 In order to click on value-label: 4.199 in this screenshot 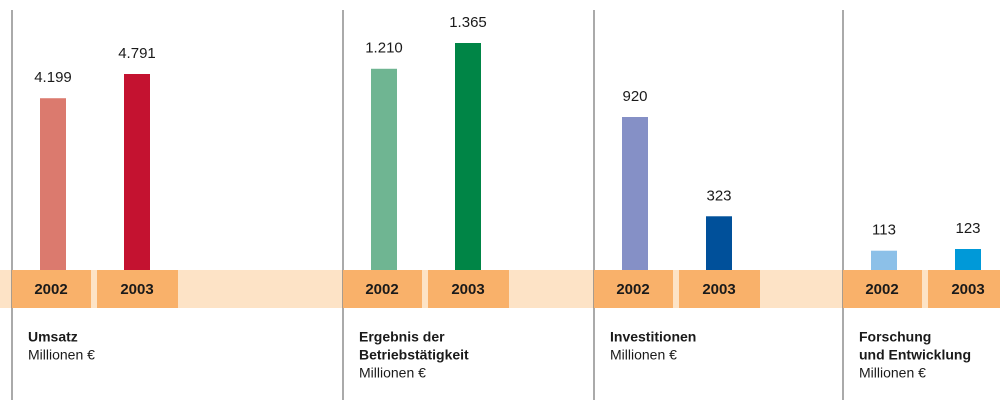, I will do `click(53, 77)`.